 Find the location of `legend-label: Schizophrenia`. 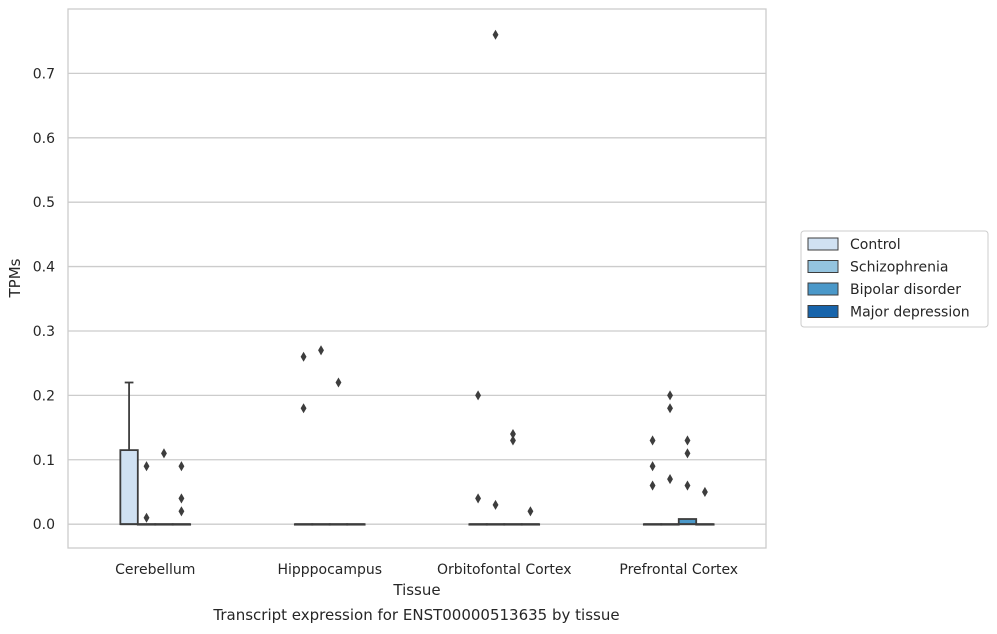

legend-label: Schizophrenia is located at coordinates (899, 268).